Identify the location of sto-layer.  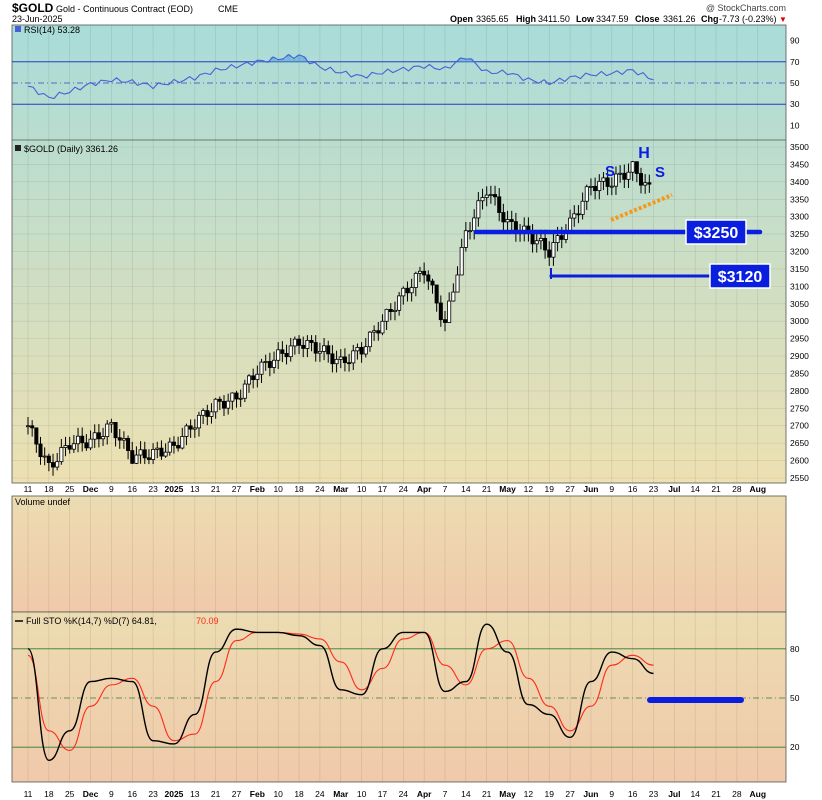
(340, 692).